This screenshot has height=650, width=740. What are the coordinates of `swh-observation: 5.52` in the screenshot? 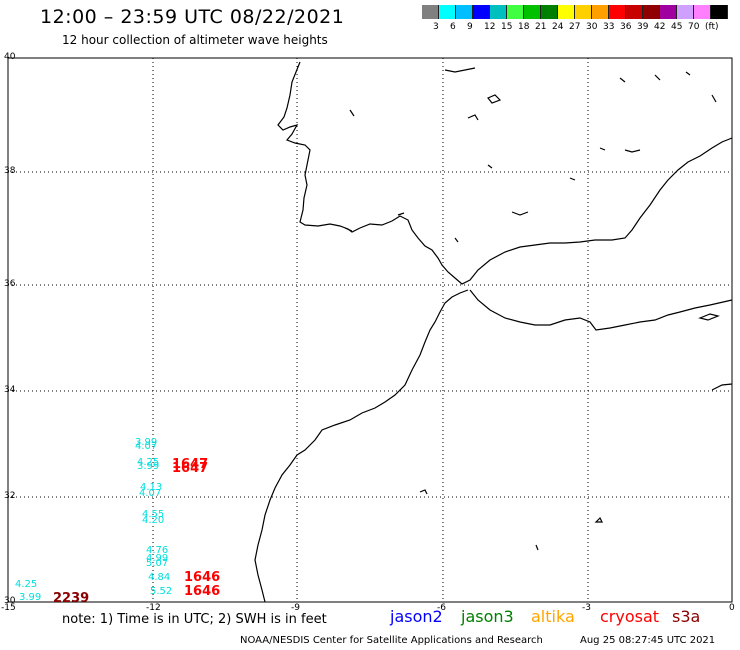 It's located at (161, 591).